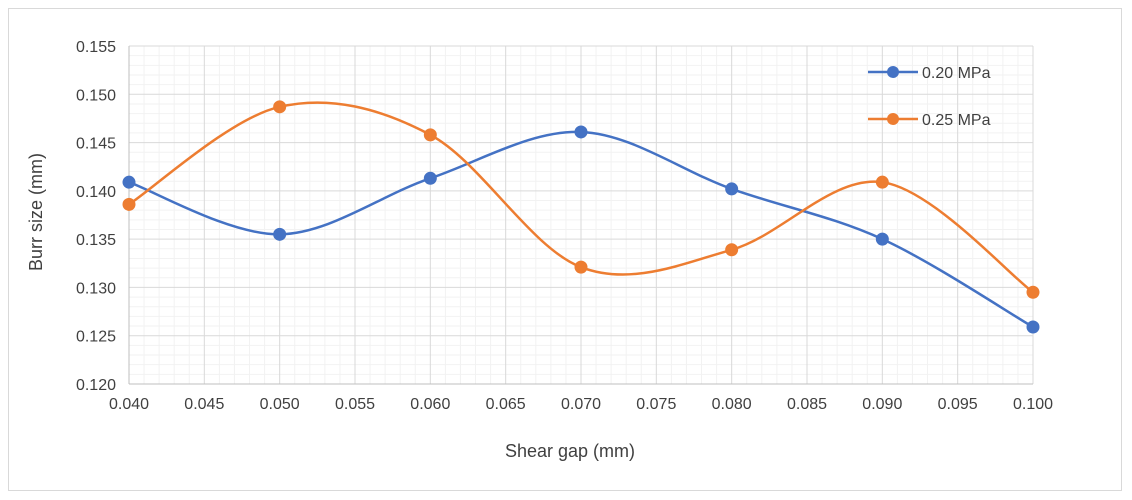 The width and height of the screenshot is (1132, 500). I want to click on legend-item: 0.20 MPa, so click(929, 73).